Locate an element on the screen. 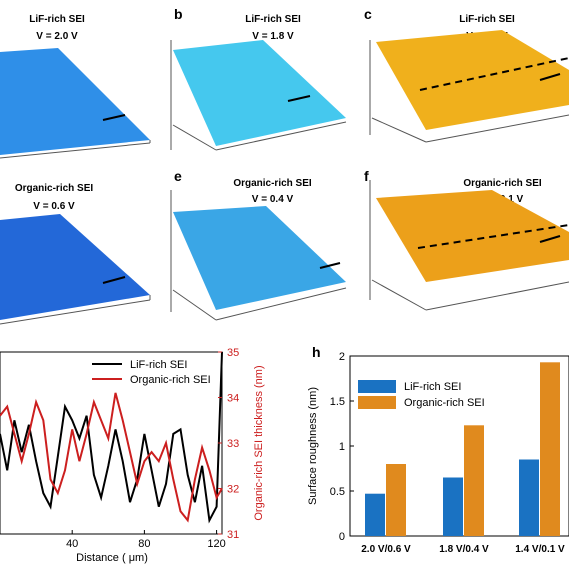 The width and height of the screenshot is (569, 569). panel-c: c LiF-rich SEI V = 1.4 V is located at coordinates (465, 80).